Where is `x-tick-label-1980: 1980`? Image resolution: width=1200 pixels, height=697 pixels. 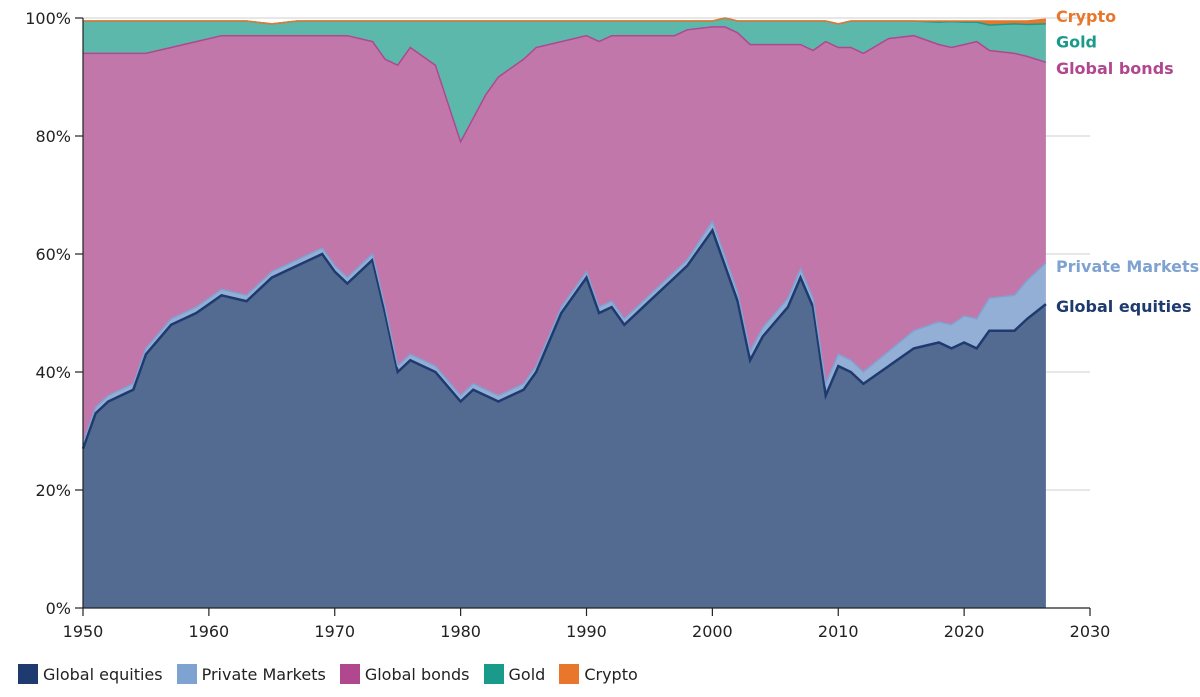 x-tick-label-1980: 1980 is located at coordinates (460, 631).